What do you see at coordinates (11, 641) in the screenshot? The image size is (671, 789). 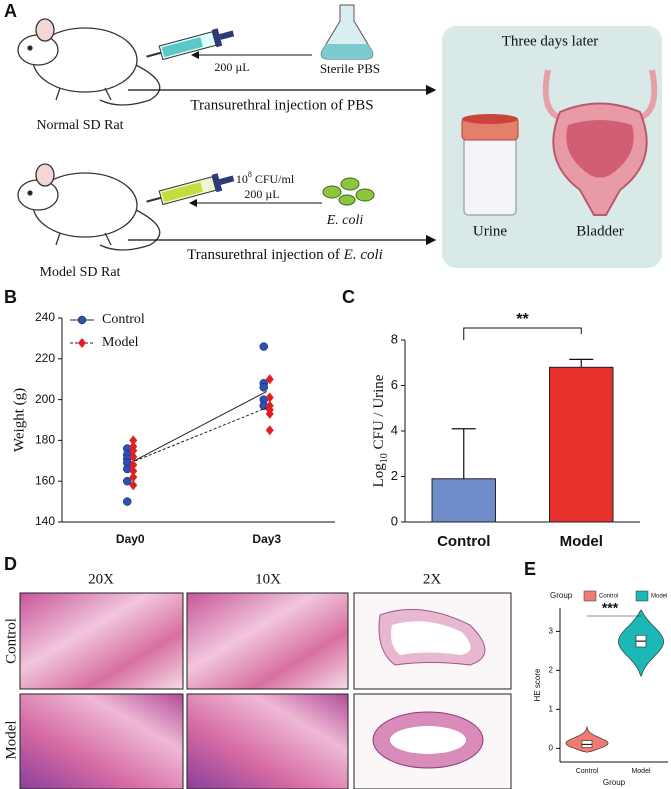 I see `row-label: Control` at bounding box center [11, 641].